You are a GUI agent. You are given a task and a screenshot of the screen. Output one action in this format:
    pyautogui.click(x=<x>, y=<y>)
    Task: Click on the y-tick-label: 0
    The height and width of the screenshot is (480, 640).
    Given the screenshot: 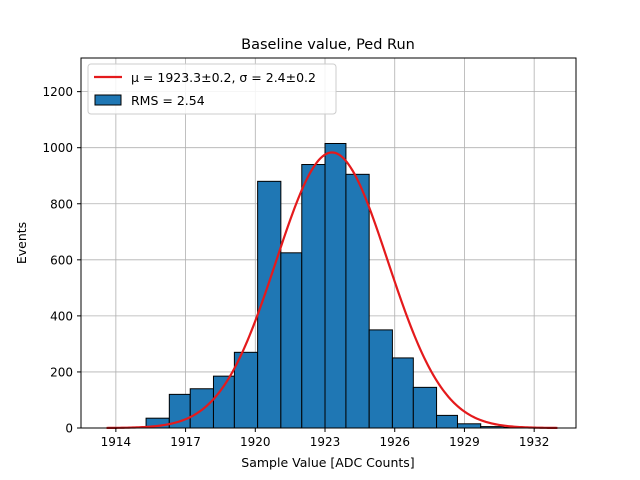 What is the action you would take?
    pyautogui.click(x=69, y=429)
    